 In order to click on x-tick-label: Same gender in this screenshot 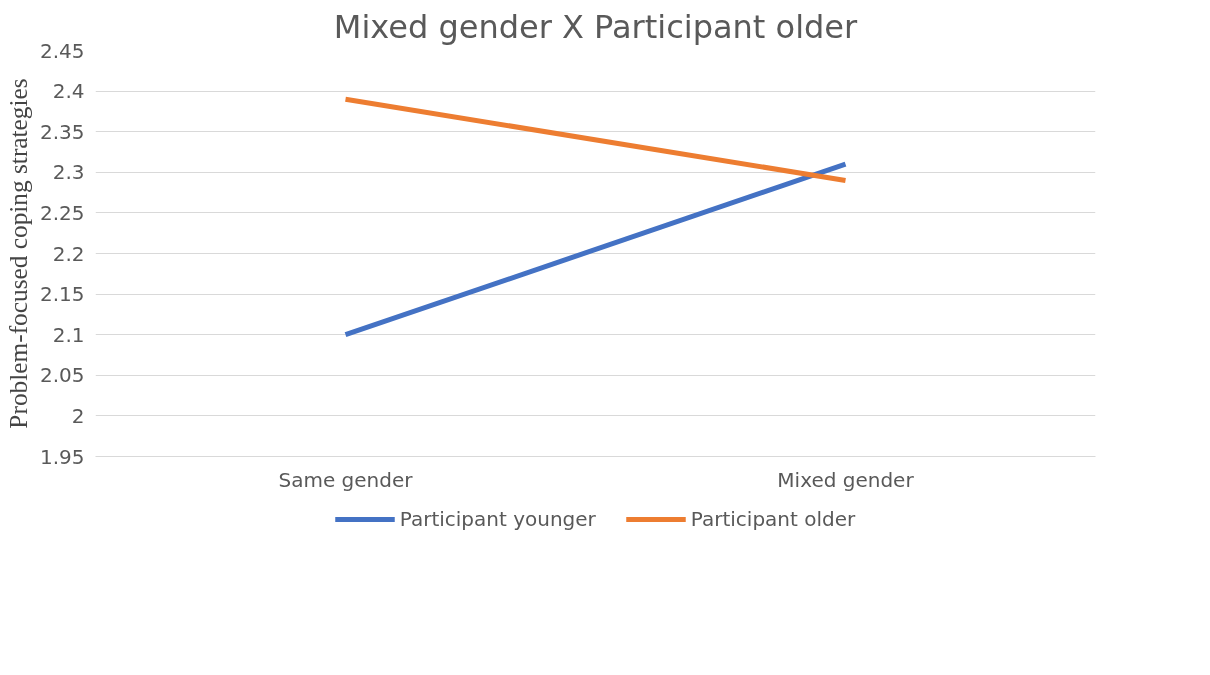, I will do `click(346, 479)`.